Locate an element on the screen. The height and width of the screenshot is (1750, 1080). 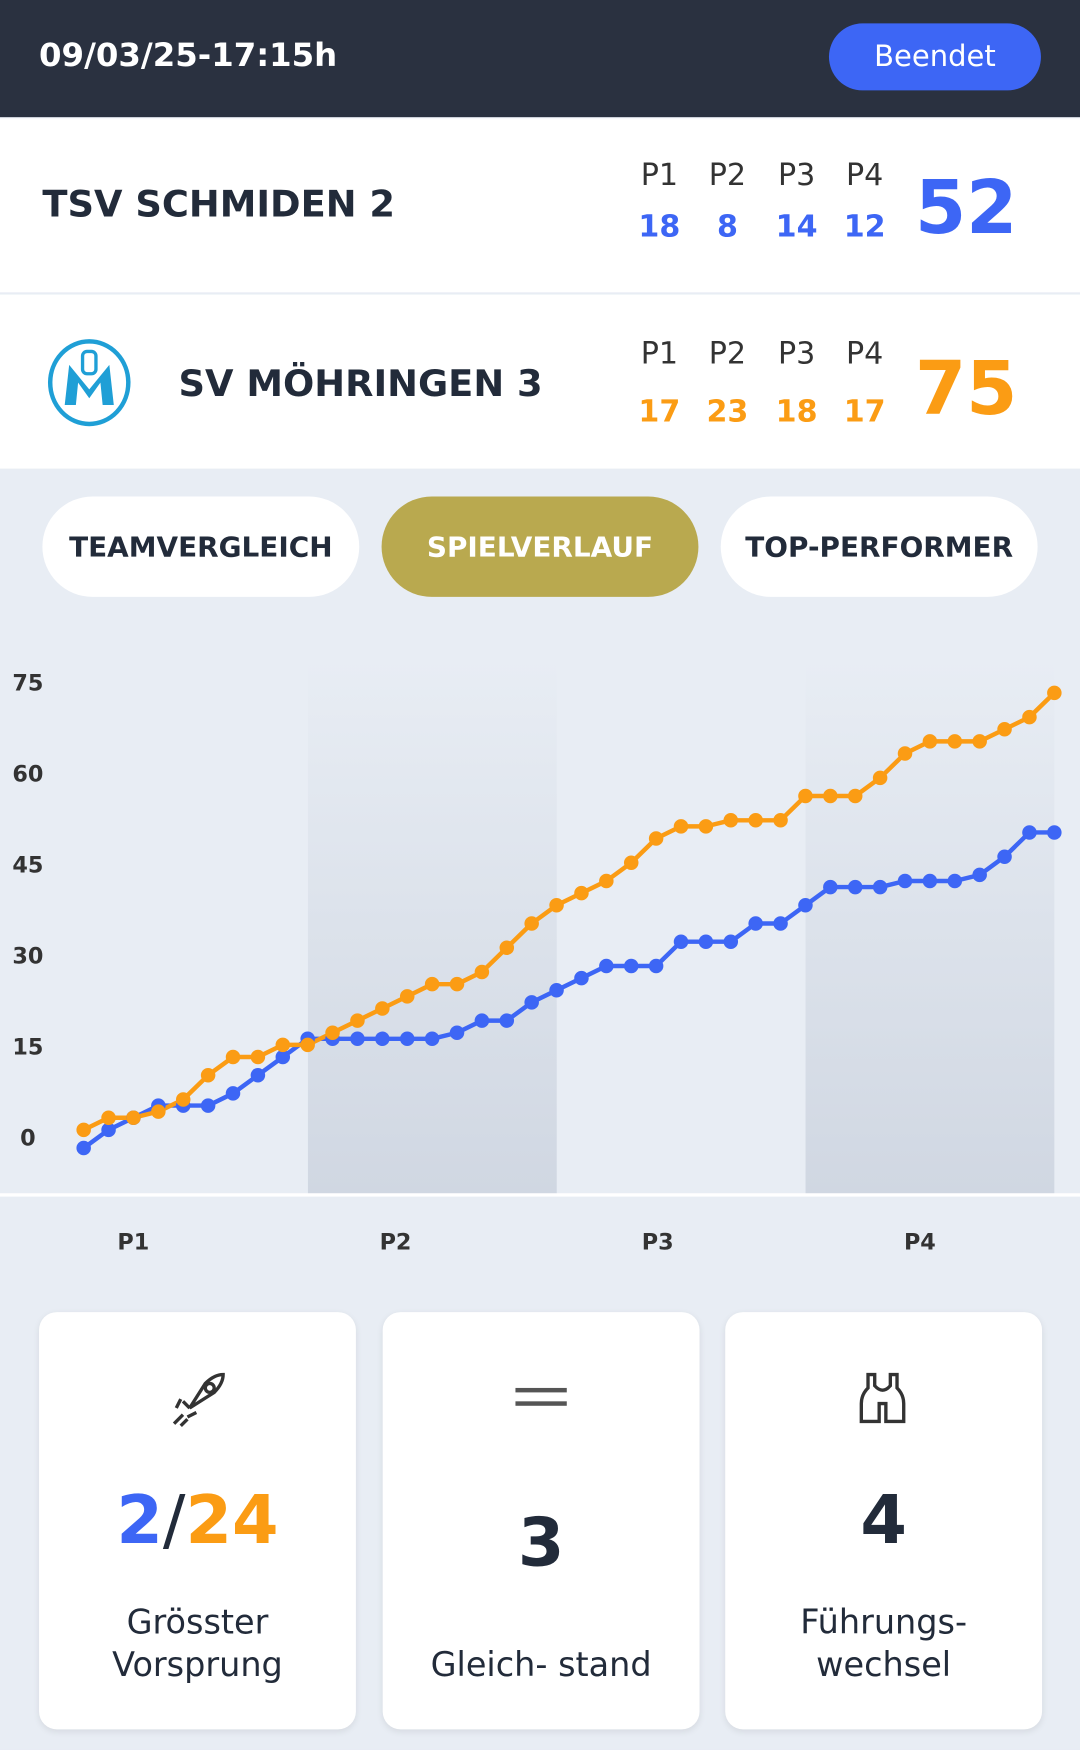
stat-away: 24 is located at coordinates (232, 1520).